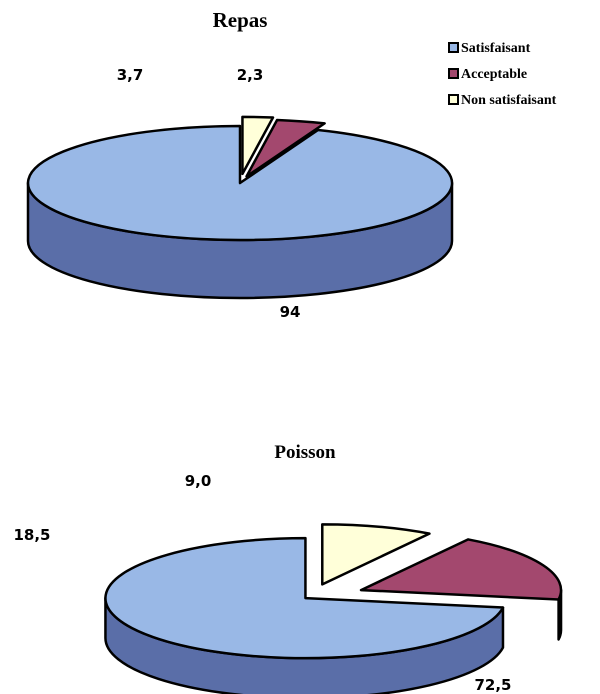  I want to click on data-label-repas-satisfaisant: 94, so click(290, 312).